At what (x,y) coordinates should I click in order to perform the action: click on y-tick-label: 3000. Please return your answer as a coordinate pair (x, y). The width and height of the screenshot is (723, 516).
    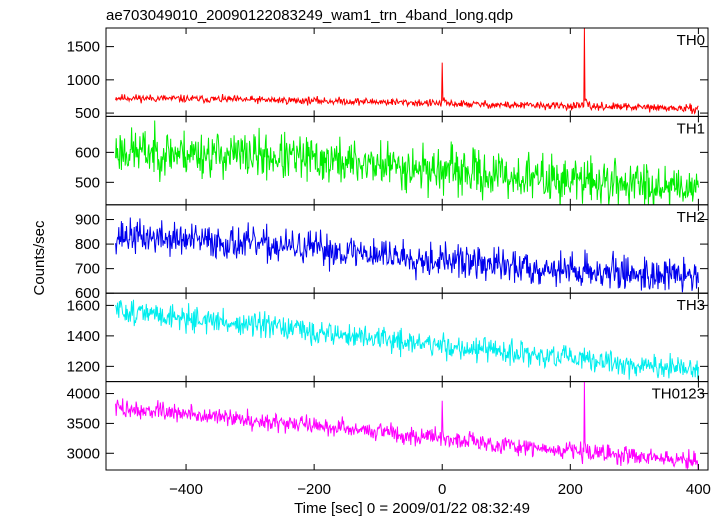
    Looking at the image, I should click on (83, 453).